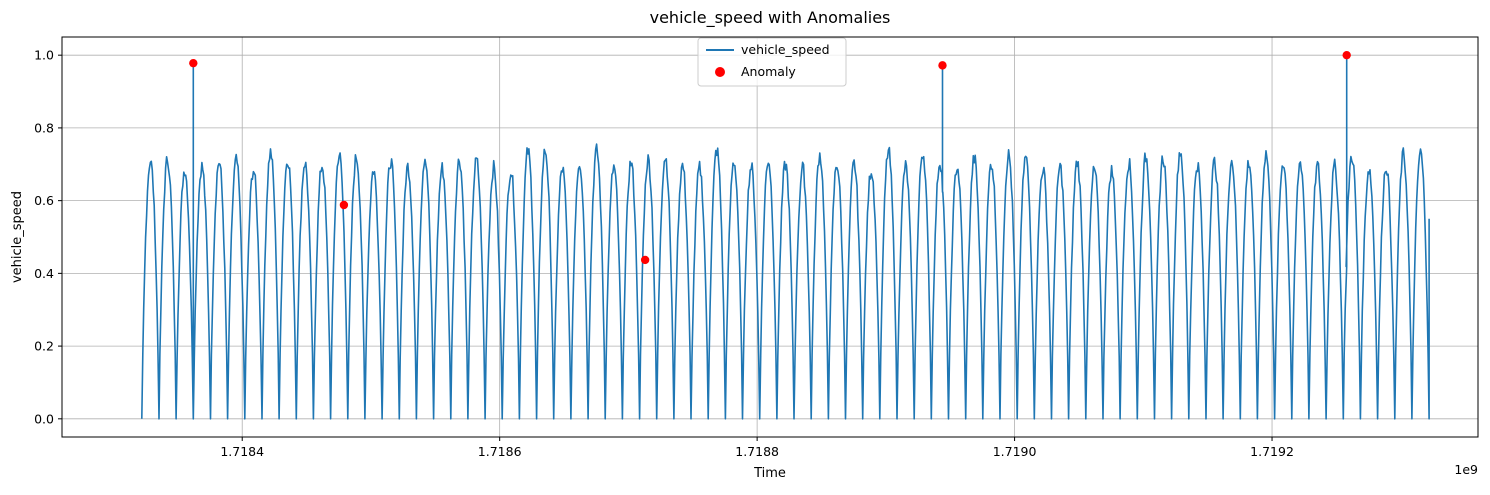 The width and height of the screenshot is (1490, 495). I want to click on x-tick-label: 1.7190, so click(1015, 451).